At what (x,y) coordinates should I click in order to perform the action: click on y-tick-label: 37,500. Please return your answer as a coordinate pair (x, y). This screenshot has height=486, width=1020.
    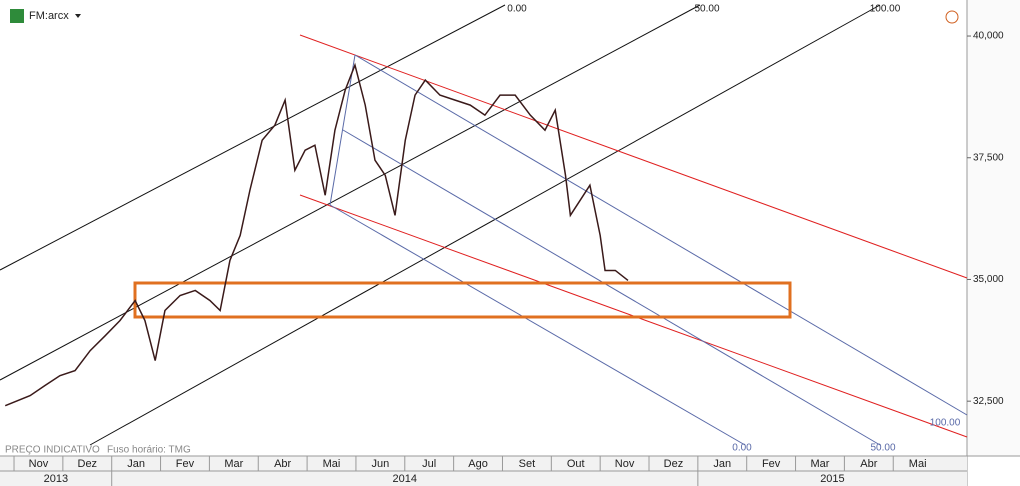
    Looking at the image, I should click on (988, 157).